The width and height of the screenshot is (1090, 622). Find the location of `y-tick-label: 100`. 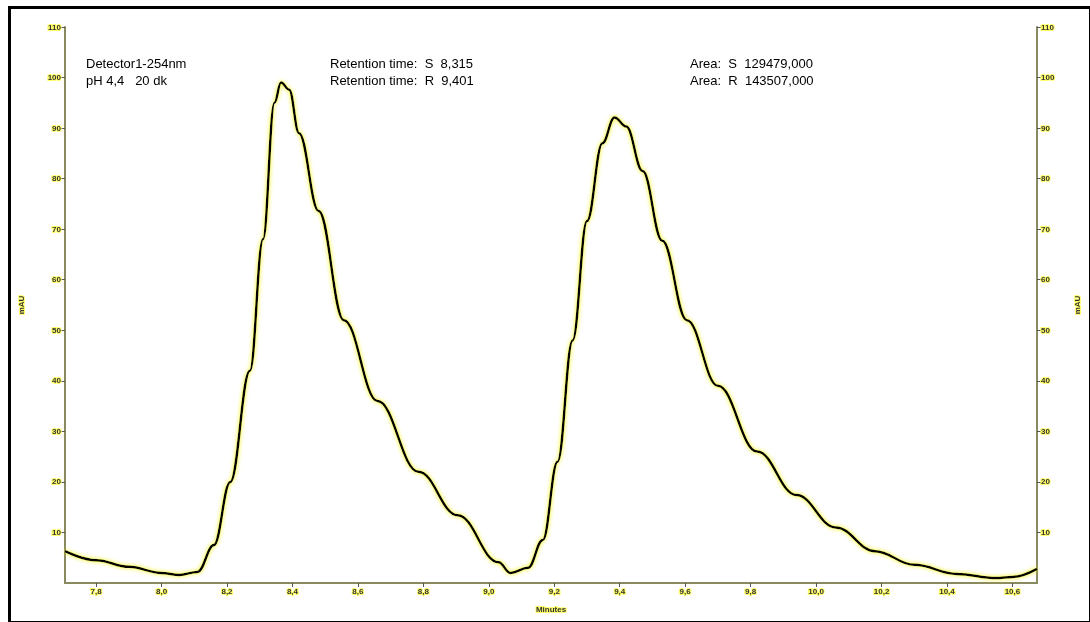

y-tick-label: 100 is located at coordinates (54, 78).